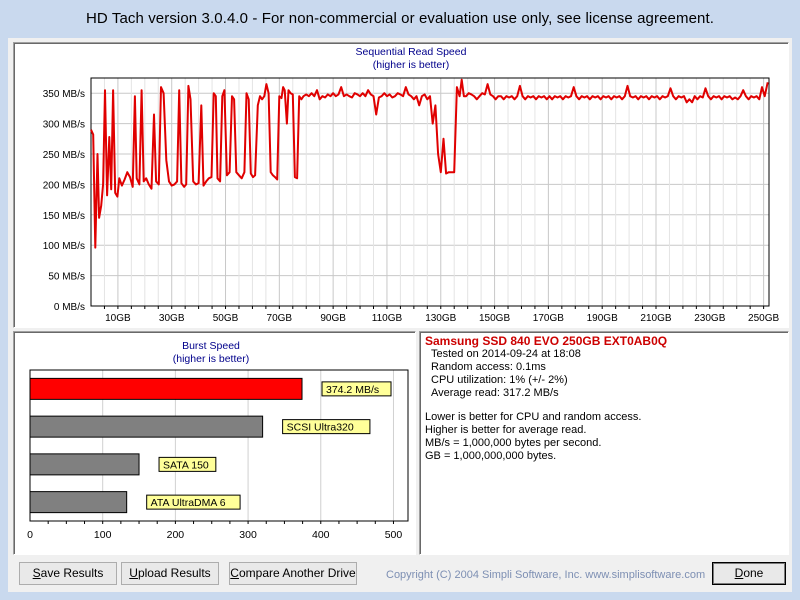 Image resolution: width=800 pixels, height=600 pixels. I want to click on note-gb: GB = 1,000,000,000 bytes., so click(491, 456).